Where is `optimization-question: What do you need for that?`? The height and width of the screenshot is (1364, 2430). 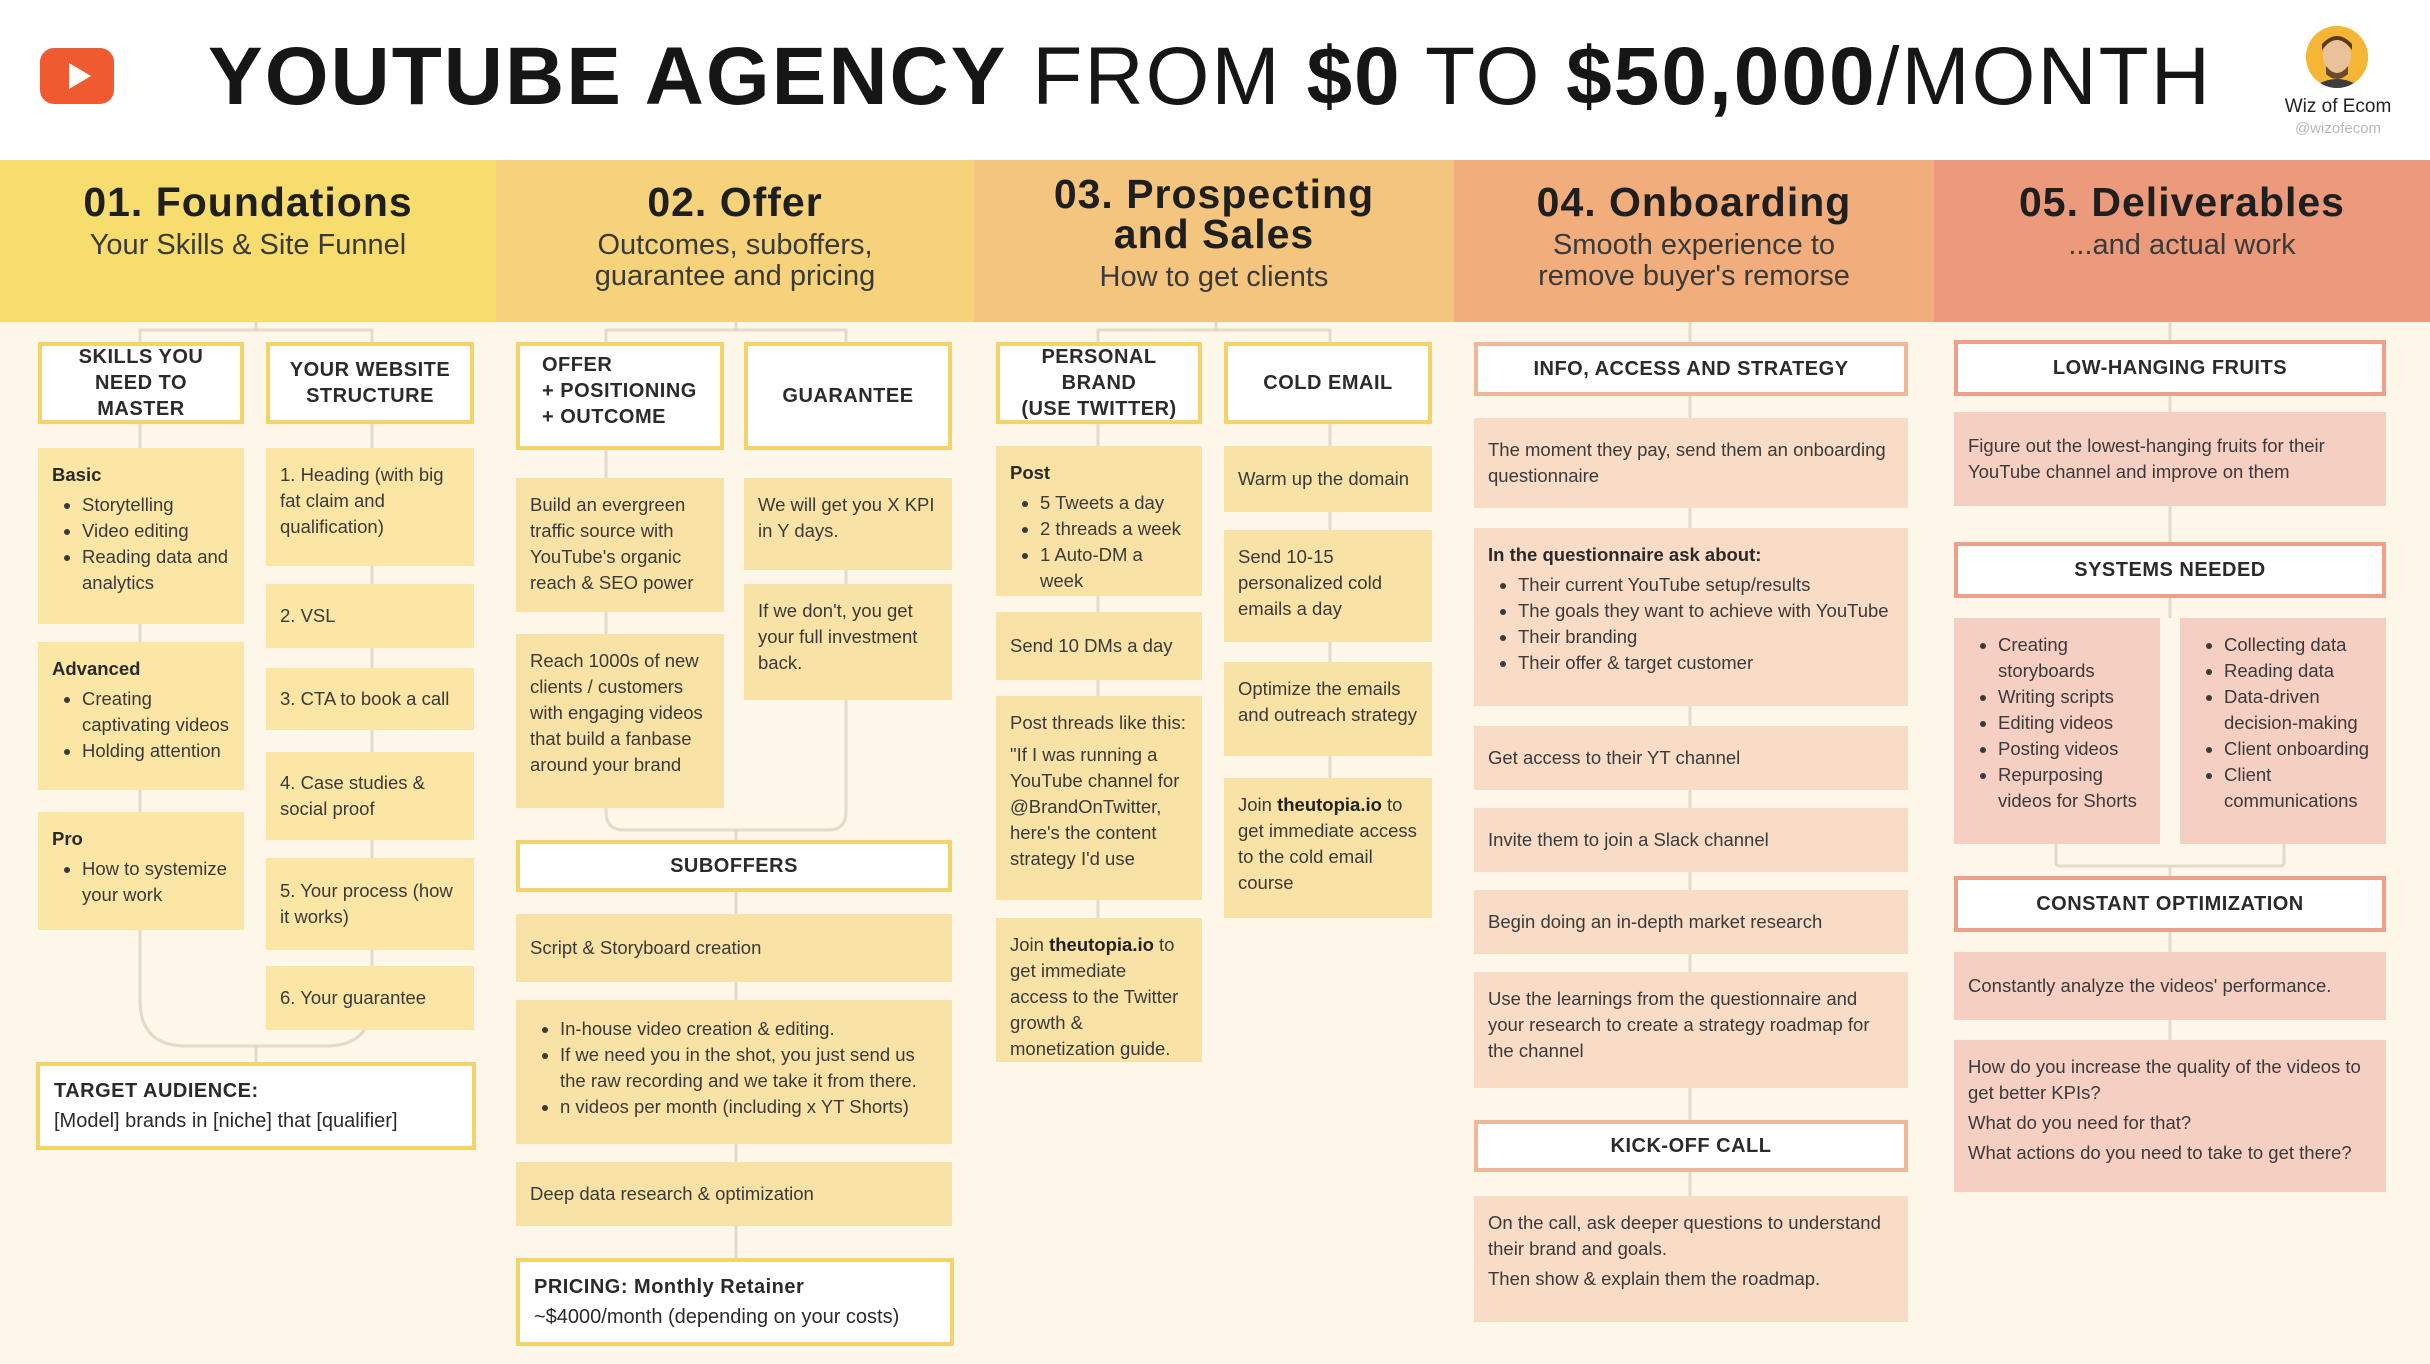
optimization-question: What do you need for that? is located at coordinates (2080, 1122).